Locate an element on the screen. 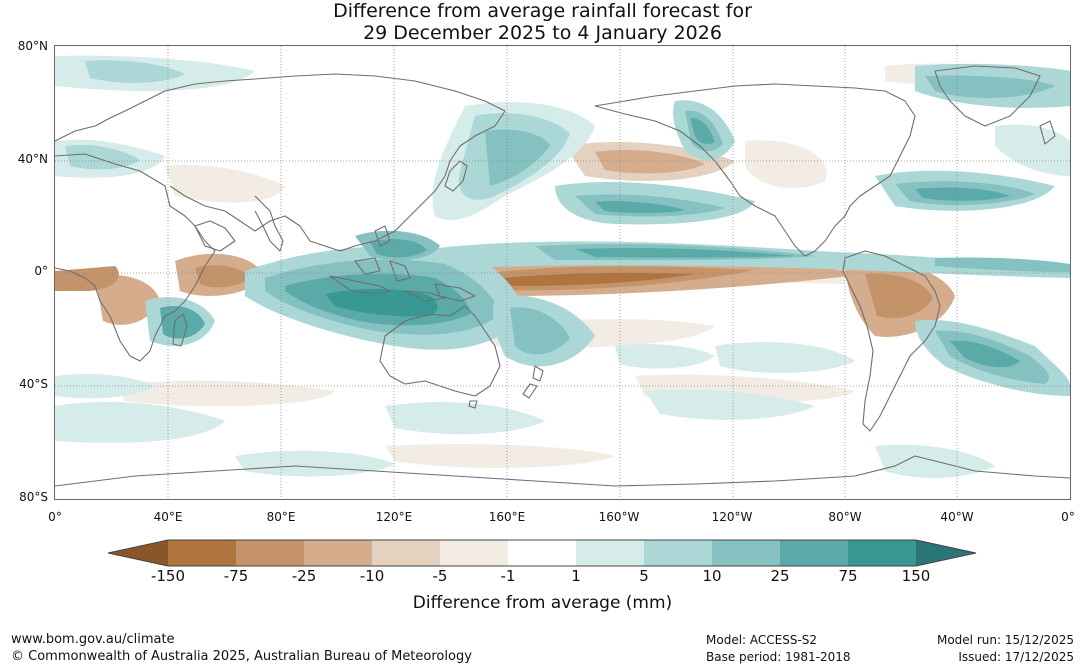  lat-label-80s: 80°S is located at coordinates (33, 497).